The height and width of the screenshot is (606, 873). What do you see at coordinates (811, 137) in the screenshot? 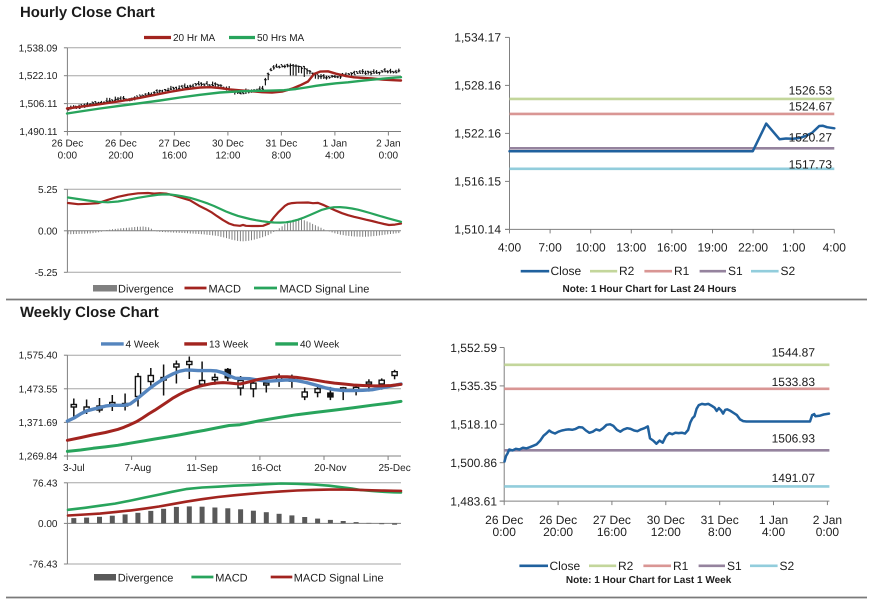
I see `svg-text: 1520.27` at bounding box center [811, 137].